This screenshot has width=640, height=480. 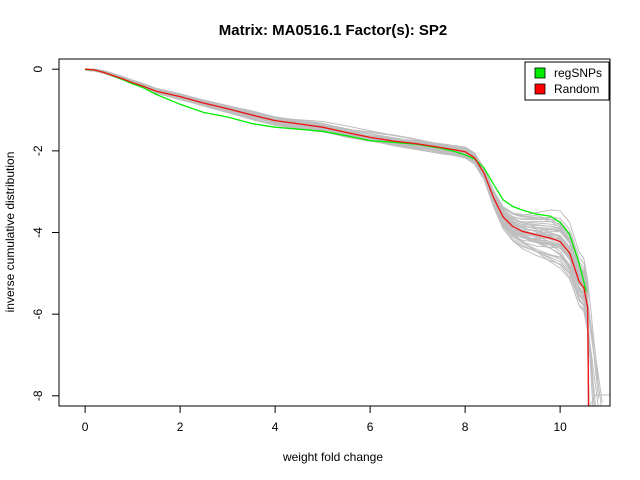 What do you see at coordinates (38, 232) in the screenshot?
I see `y-tick-label: -4` at bounding box center [38, 232].